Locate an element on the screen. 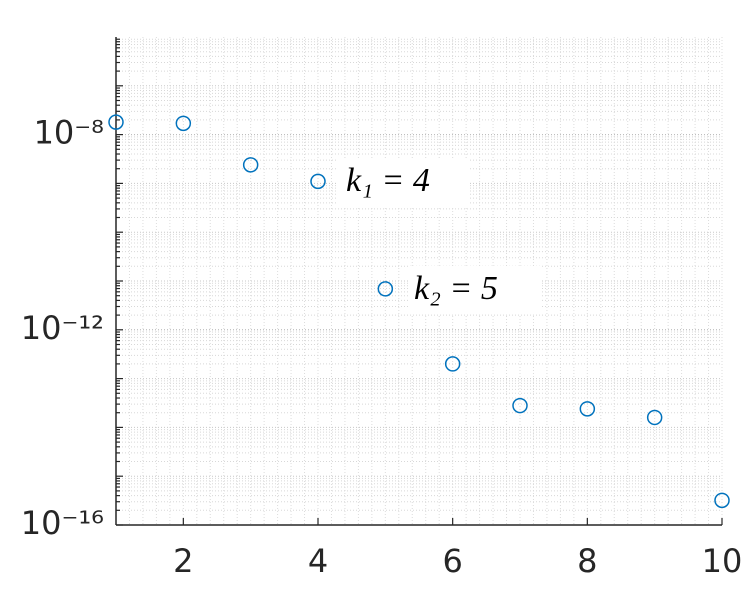  y-tick-label: 10⁻¹² is located at coordinates (62, 328).